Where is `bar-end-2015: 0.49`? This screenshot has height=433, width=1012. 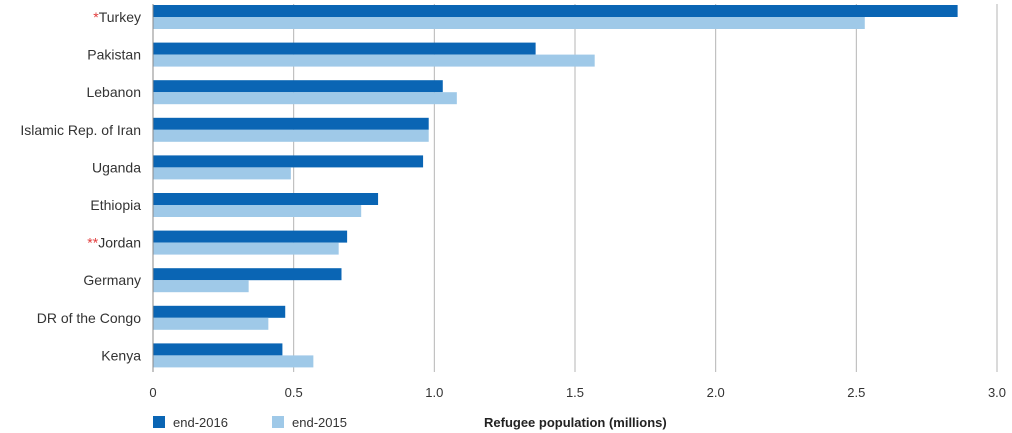
bar-end-2015: 0.49 is located at coordinates (222, 173).